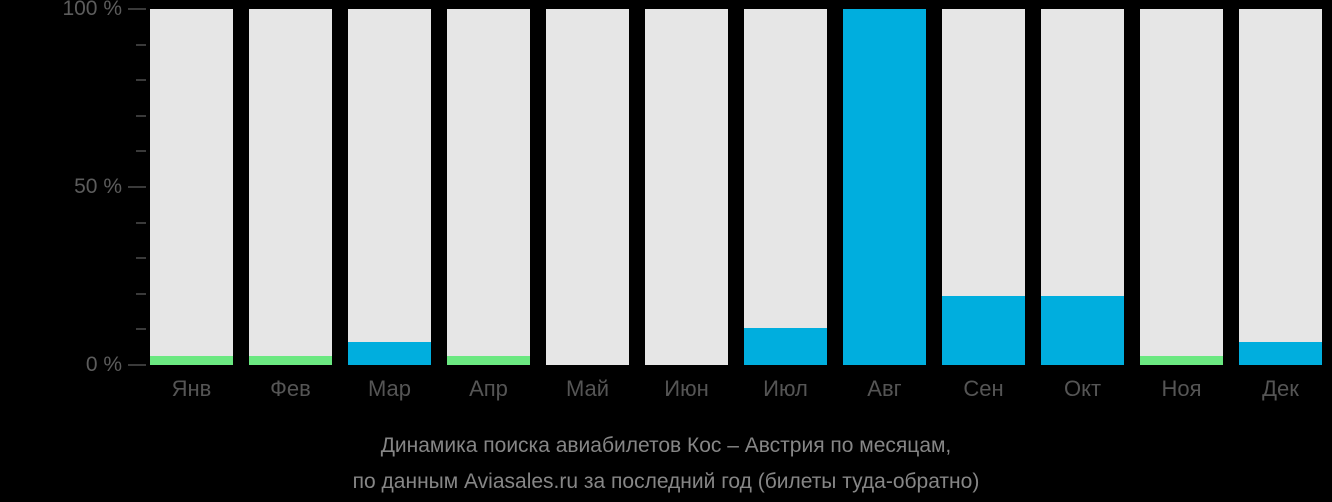 The height and width of the screenshot is (502, 1332). Describe the element at coordinates (1280, 388) in the screenshot. I see `x-axis-tick-label: Дек` at that location.